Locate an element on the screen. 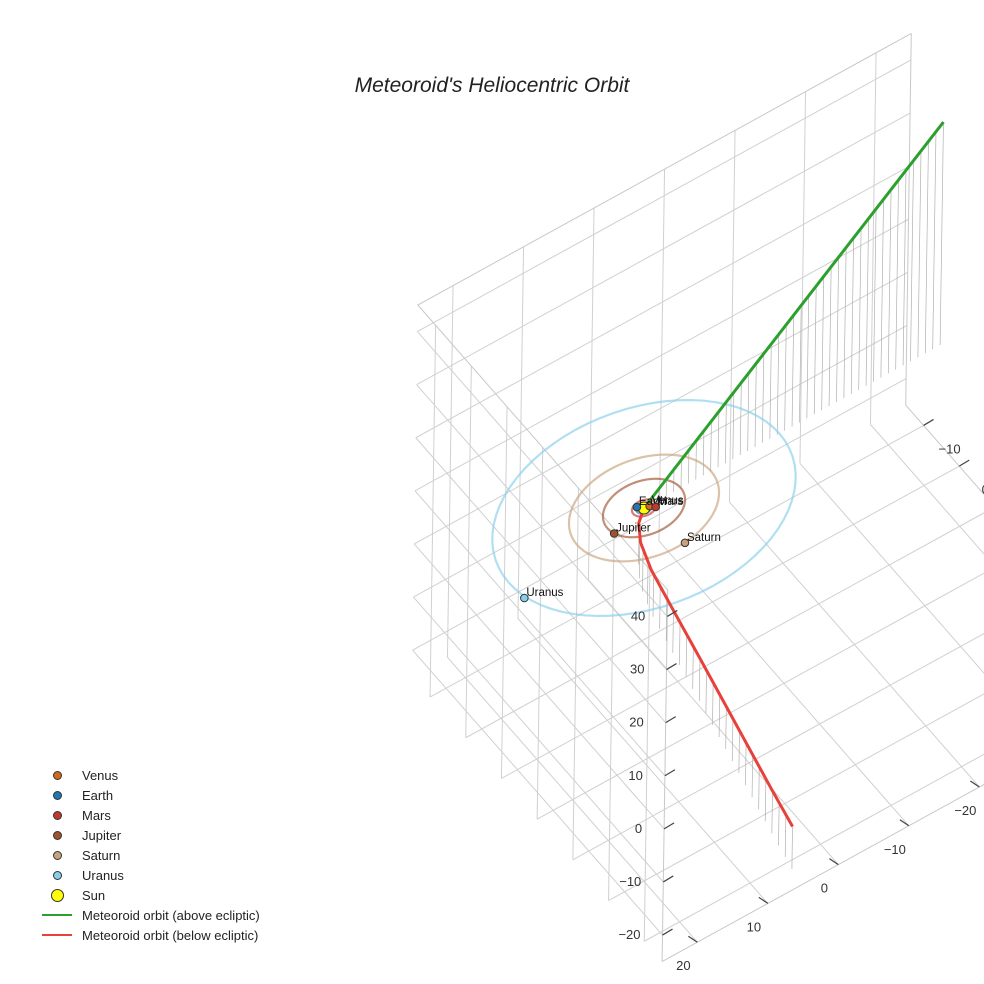  legend-item: Meteoroid orbit (above ecliptic) is located at coordinates (150, 915).